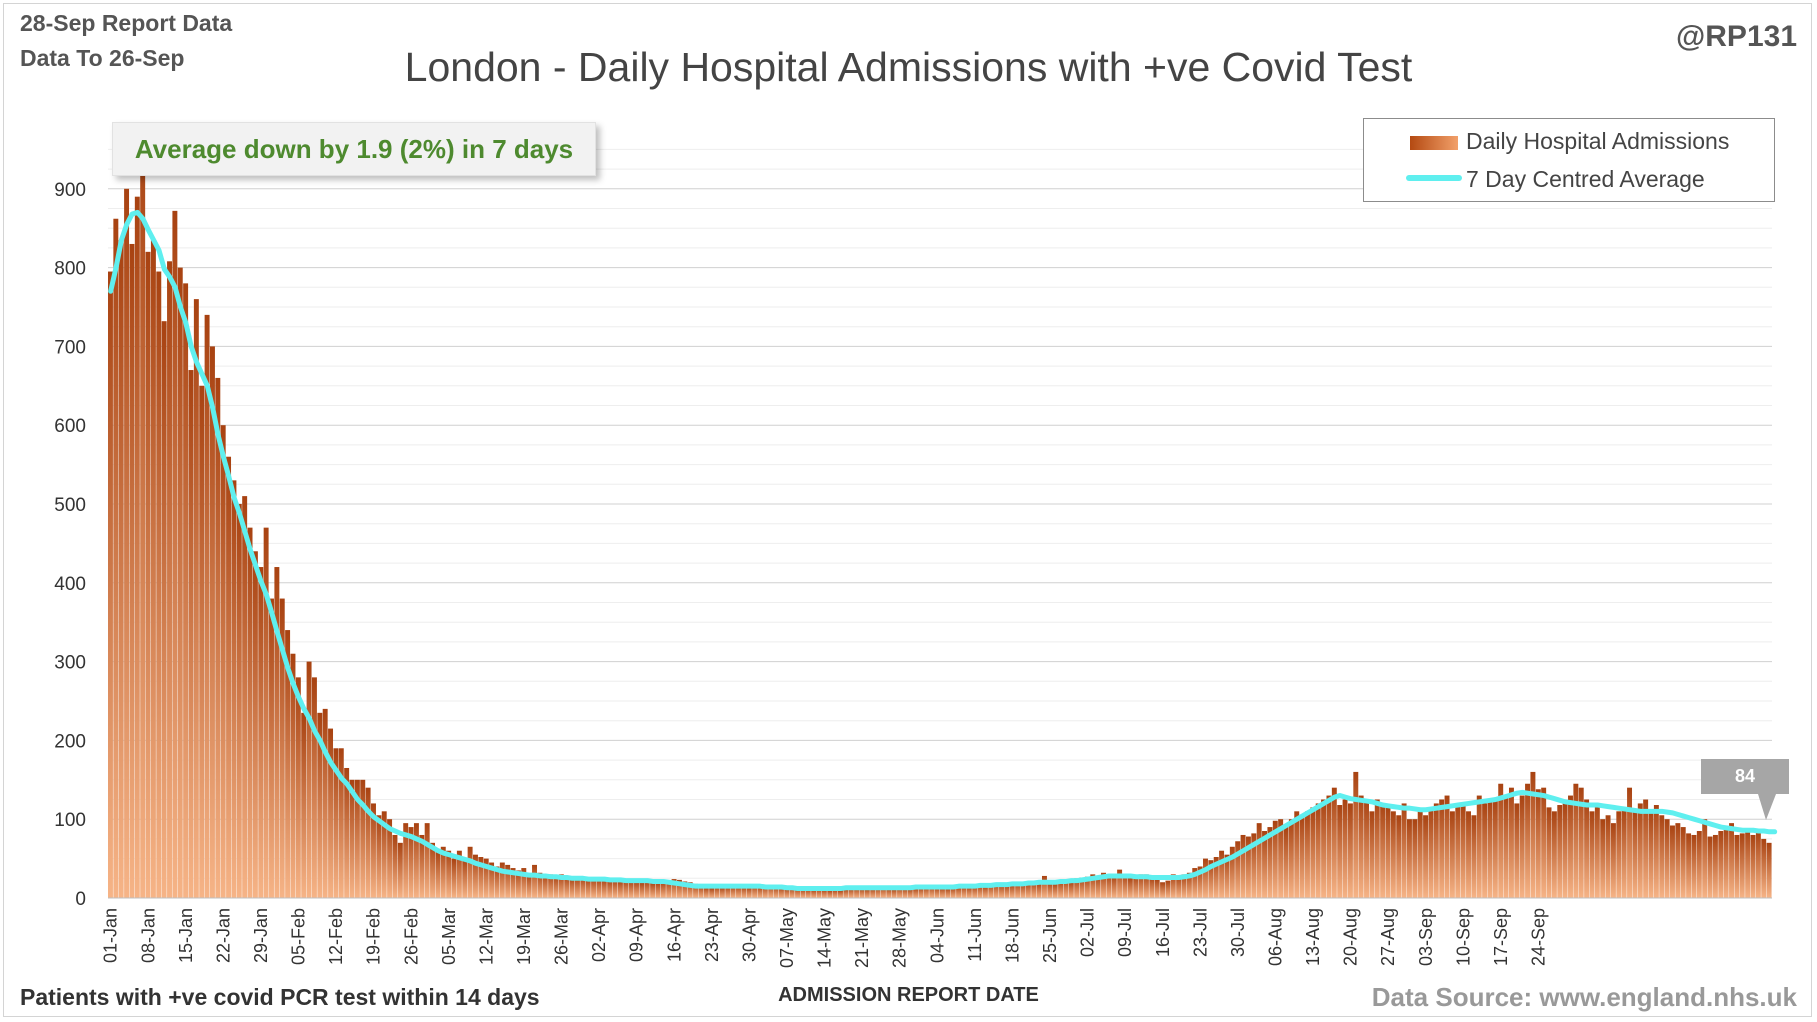 This screenshot has height=1022, width=1817. I want to click on y-tick-label: 400, so click(70, 584).